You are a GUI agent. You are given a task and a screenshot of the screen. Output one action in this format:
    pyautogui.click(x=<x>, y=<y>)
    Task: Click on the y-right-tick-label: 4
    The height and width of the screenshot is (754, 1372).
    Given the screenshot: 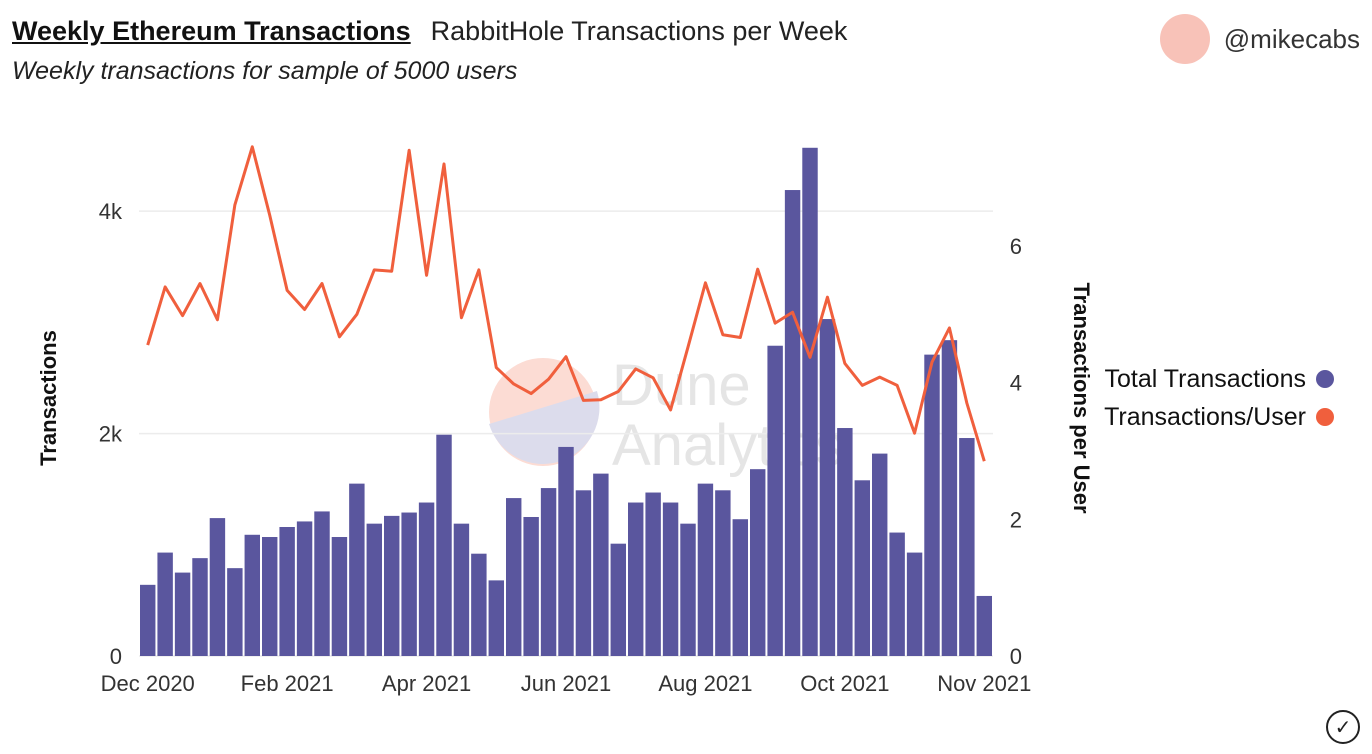 What is the action you would take?
    pyautogui.click(x=1016, y=383)
    